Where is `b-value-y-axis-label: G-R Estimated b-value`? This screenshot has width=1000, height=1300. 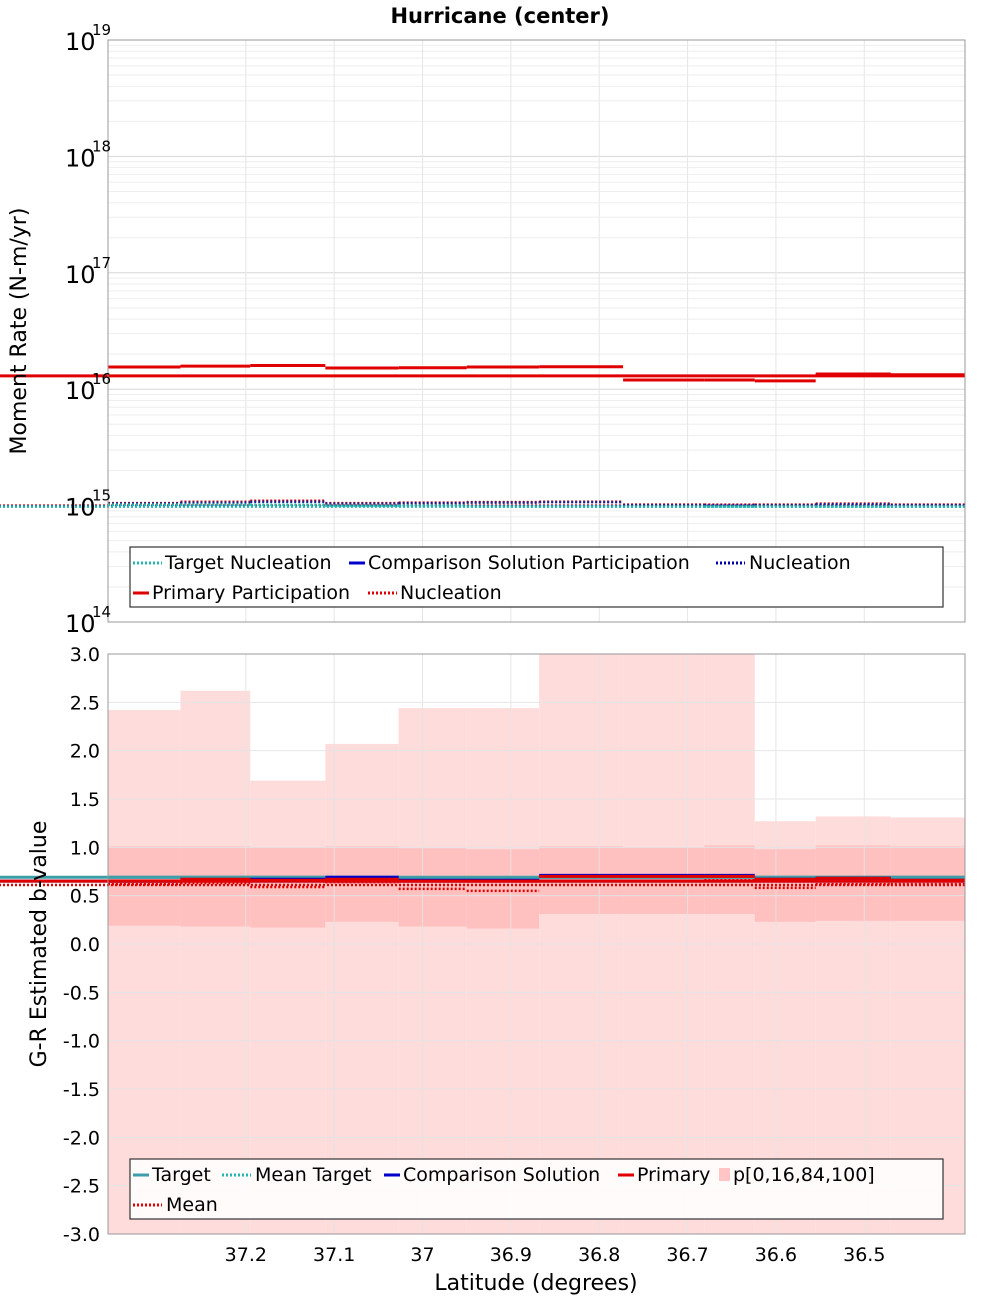 b-value-y-axis-label: G-R Estimated b-value is located at coordinates (39, 944).